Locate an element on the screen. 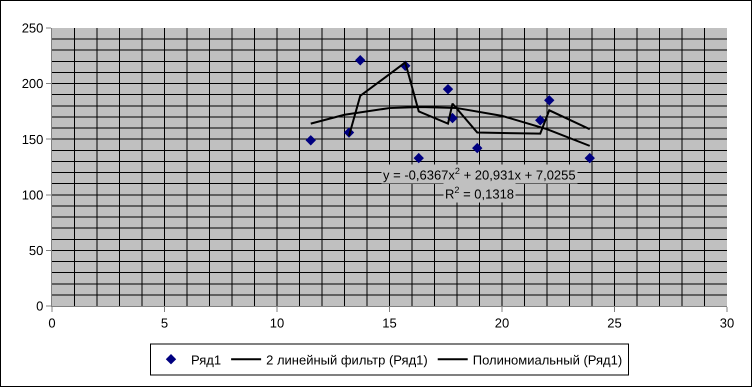  x-tick-label: 15 is located at coordinates (389, 323).